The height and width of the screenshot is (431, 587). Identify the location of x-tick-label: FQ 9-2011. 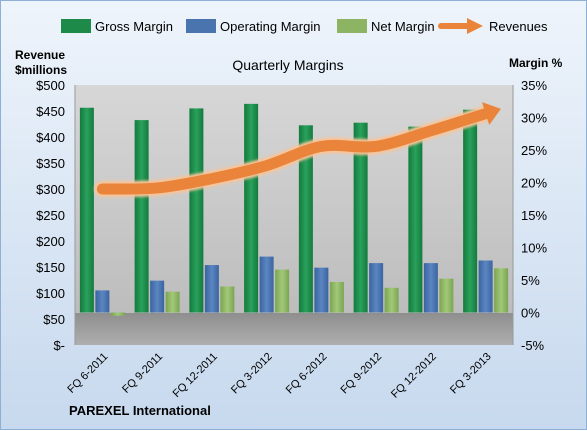
(142, 373).